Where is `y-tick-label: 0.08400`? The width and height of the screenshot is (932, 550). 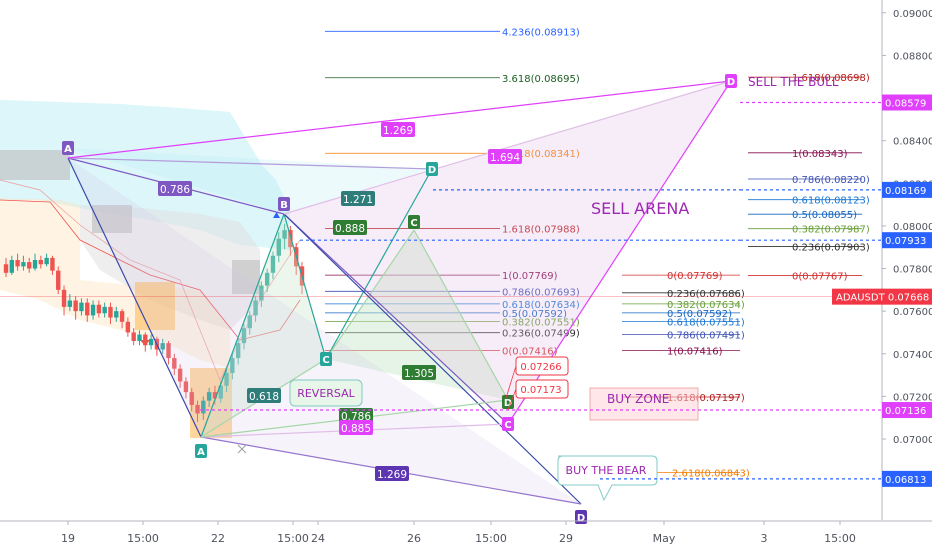
y-tick-label: 0.08400 is located at coordinates (912, 142).